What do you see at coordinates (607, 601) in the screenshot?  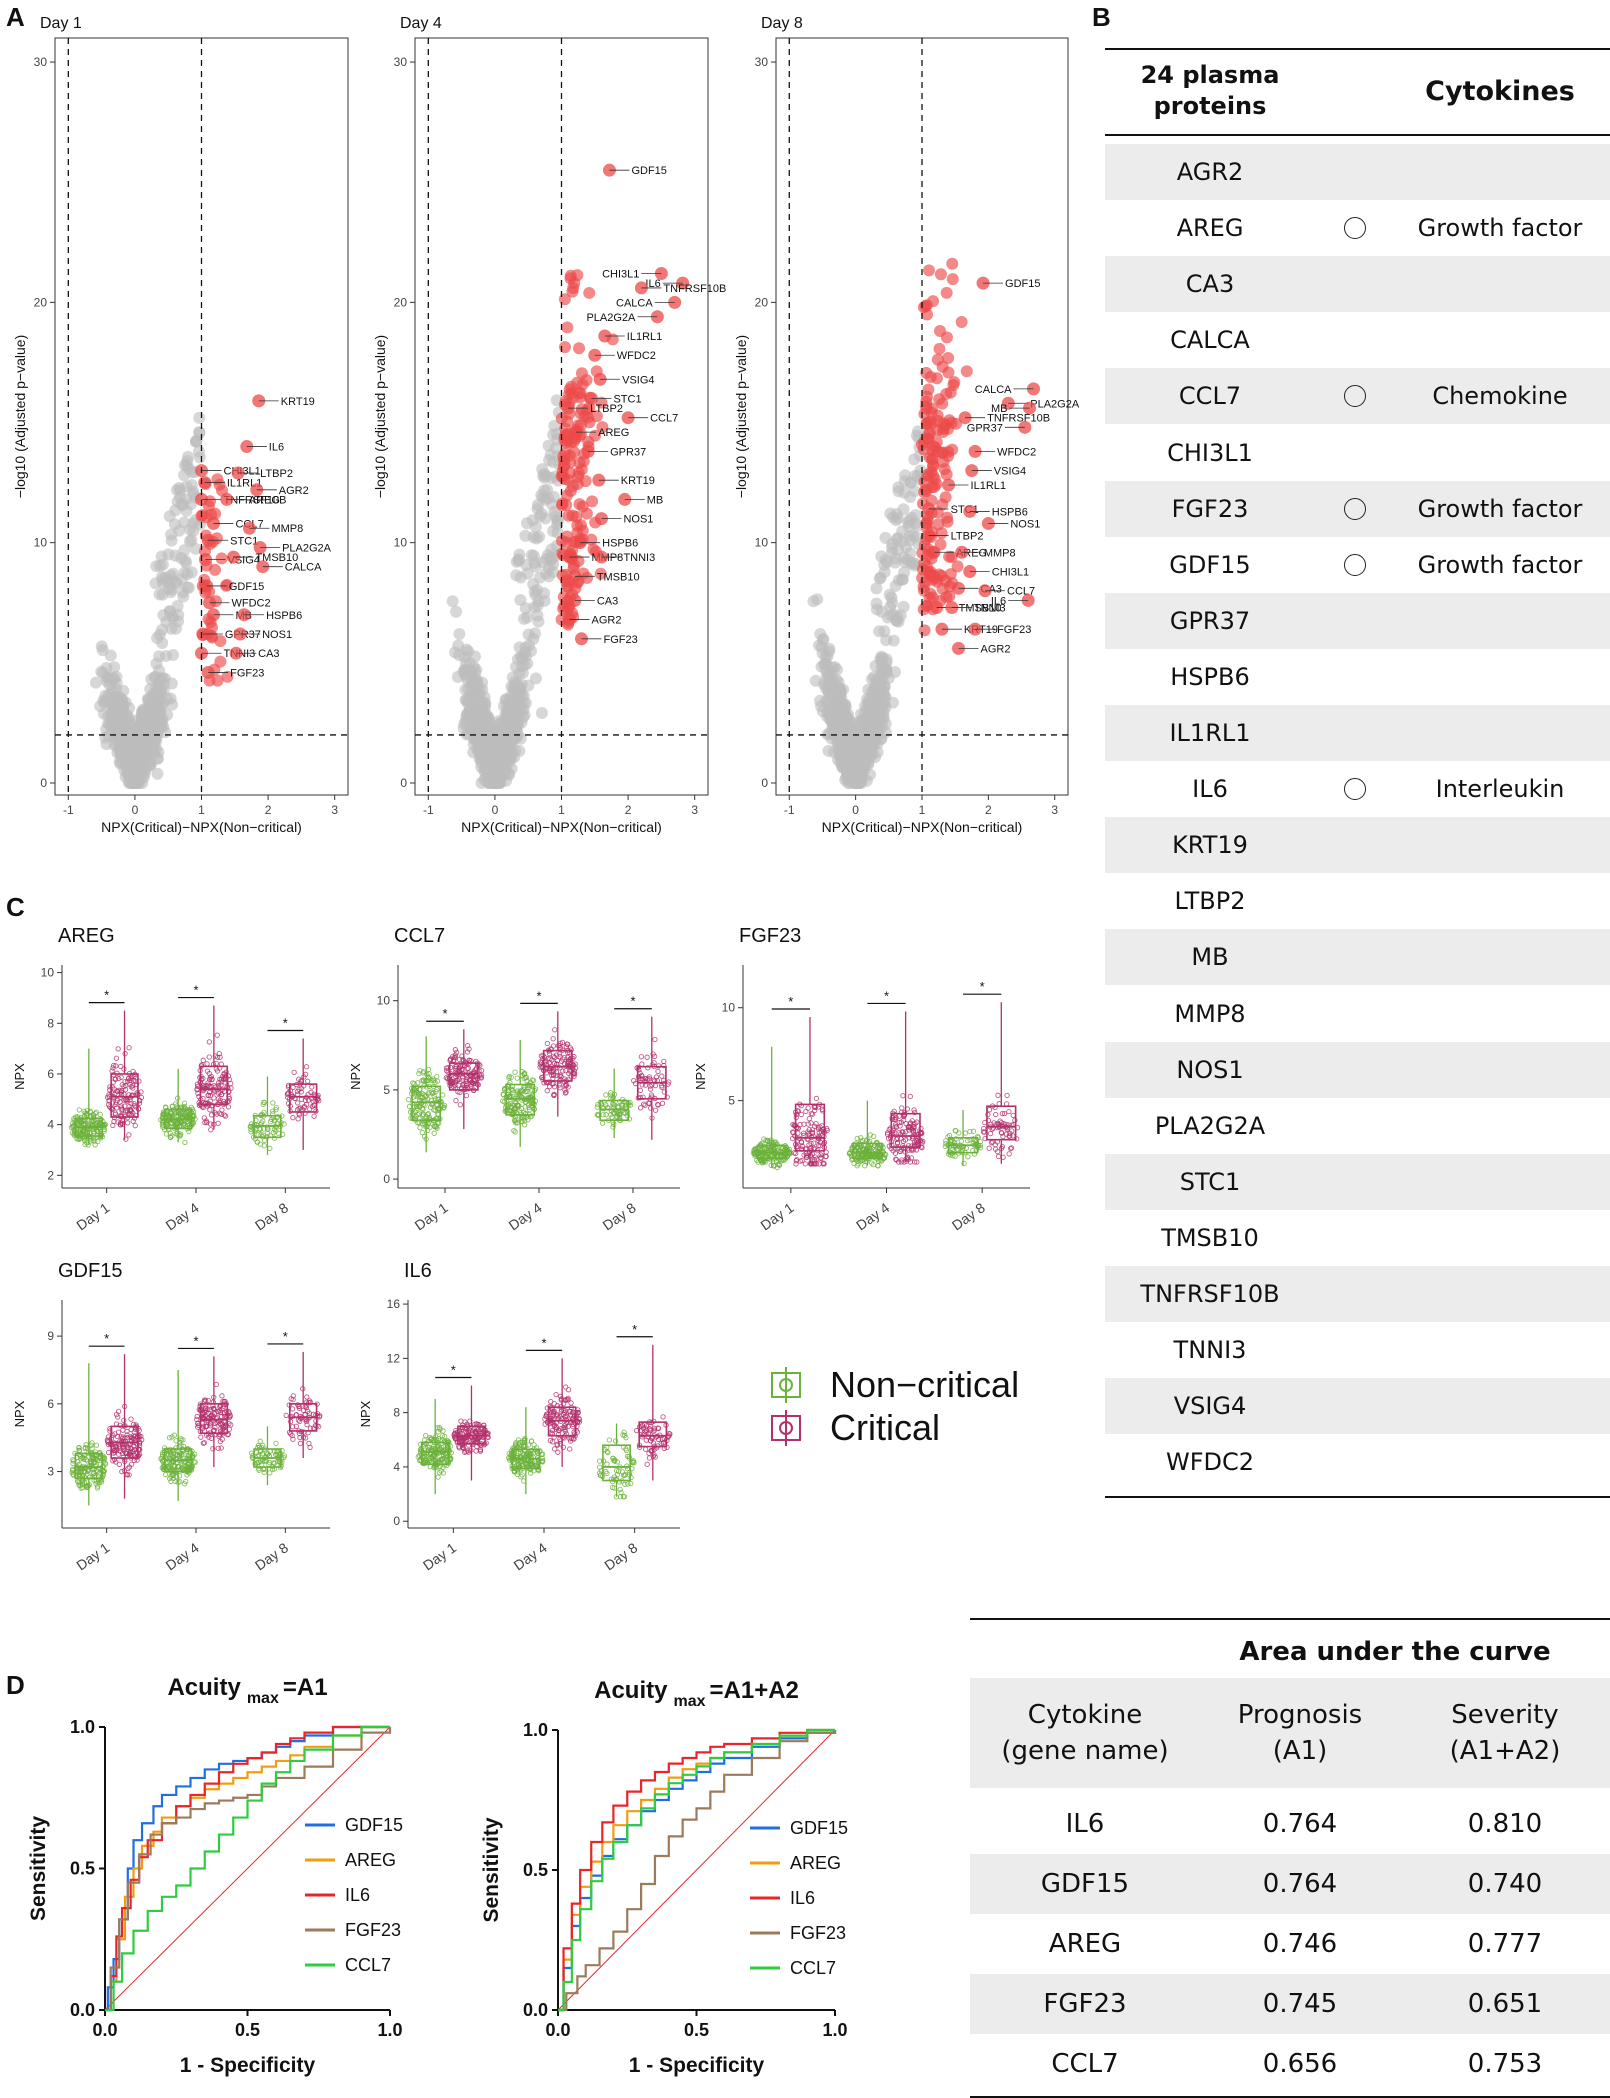 I see `point-label: CA3` at bounding box center [607, 601].